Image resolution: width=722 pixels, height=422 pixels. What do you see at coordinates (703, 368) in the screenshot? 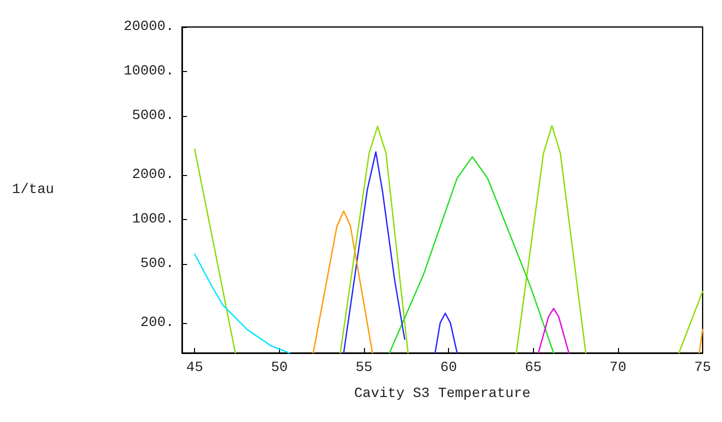
I see `x-tick-label: 75` at bounding box center [703, 368].